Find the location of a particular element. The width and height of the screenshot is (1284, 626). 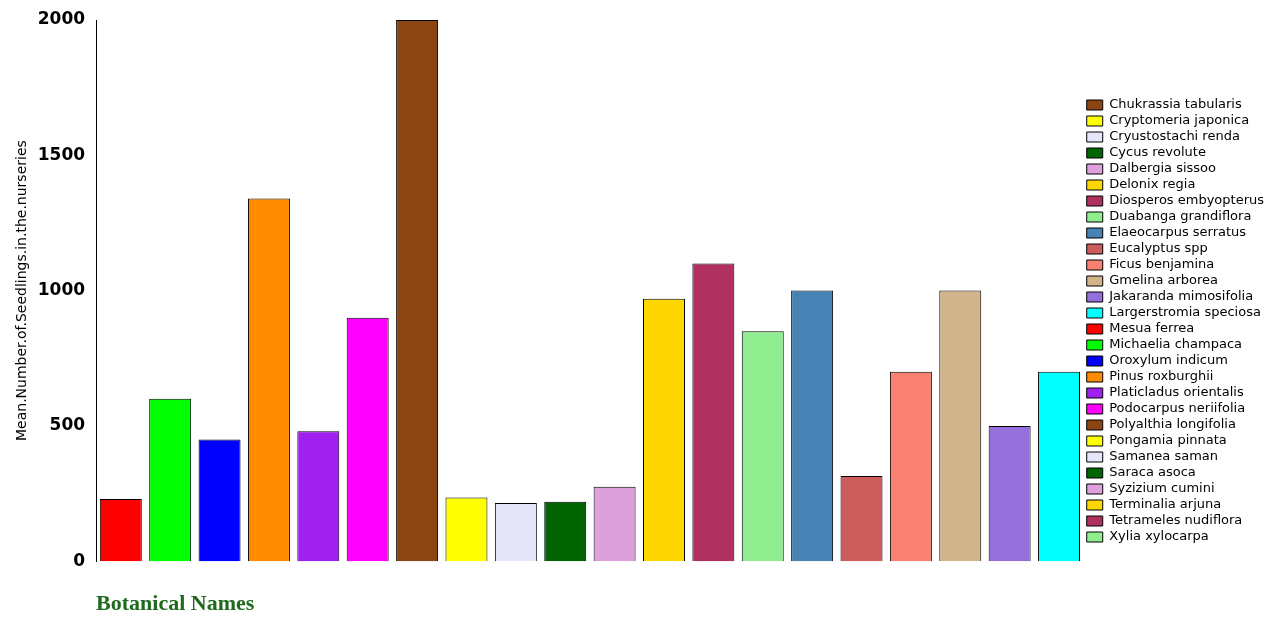

x-axis-title: Botanical Names is located at coordinates (175, 603).